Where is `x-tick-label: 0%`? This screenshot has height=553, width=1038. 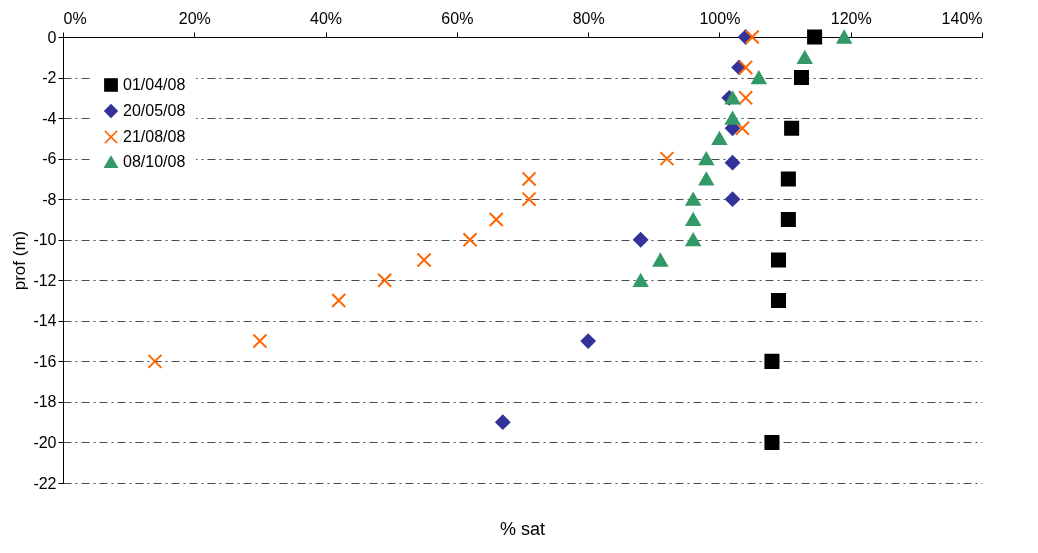 x-tick-label: 0% is located at coordinates (75, 18).